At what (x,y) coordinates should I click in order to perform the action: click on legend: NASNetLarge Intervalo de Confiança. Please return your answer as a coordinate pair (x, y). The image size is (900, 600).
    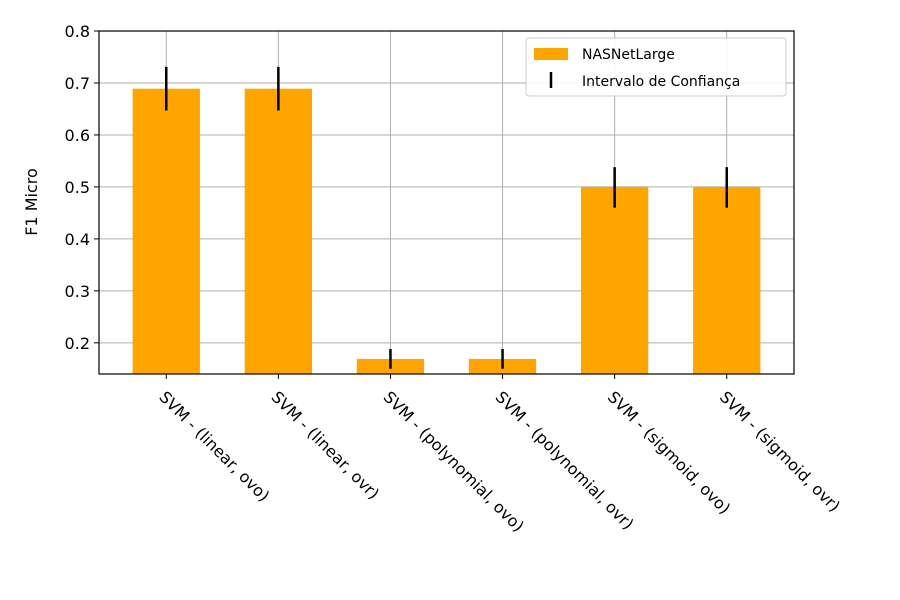
    Looking at the image, I should click on (656, 67).